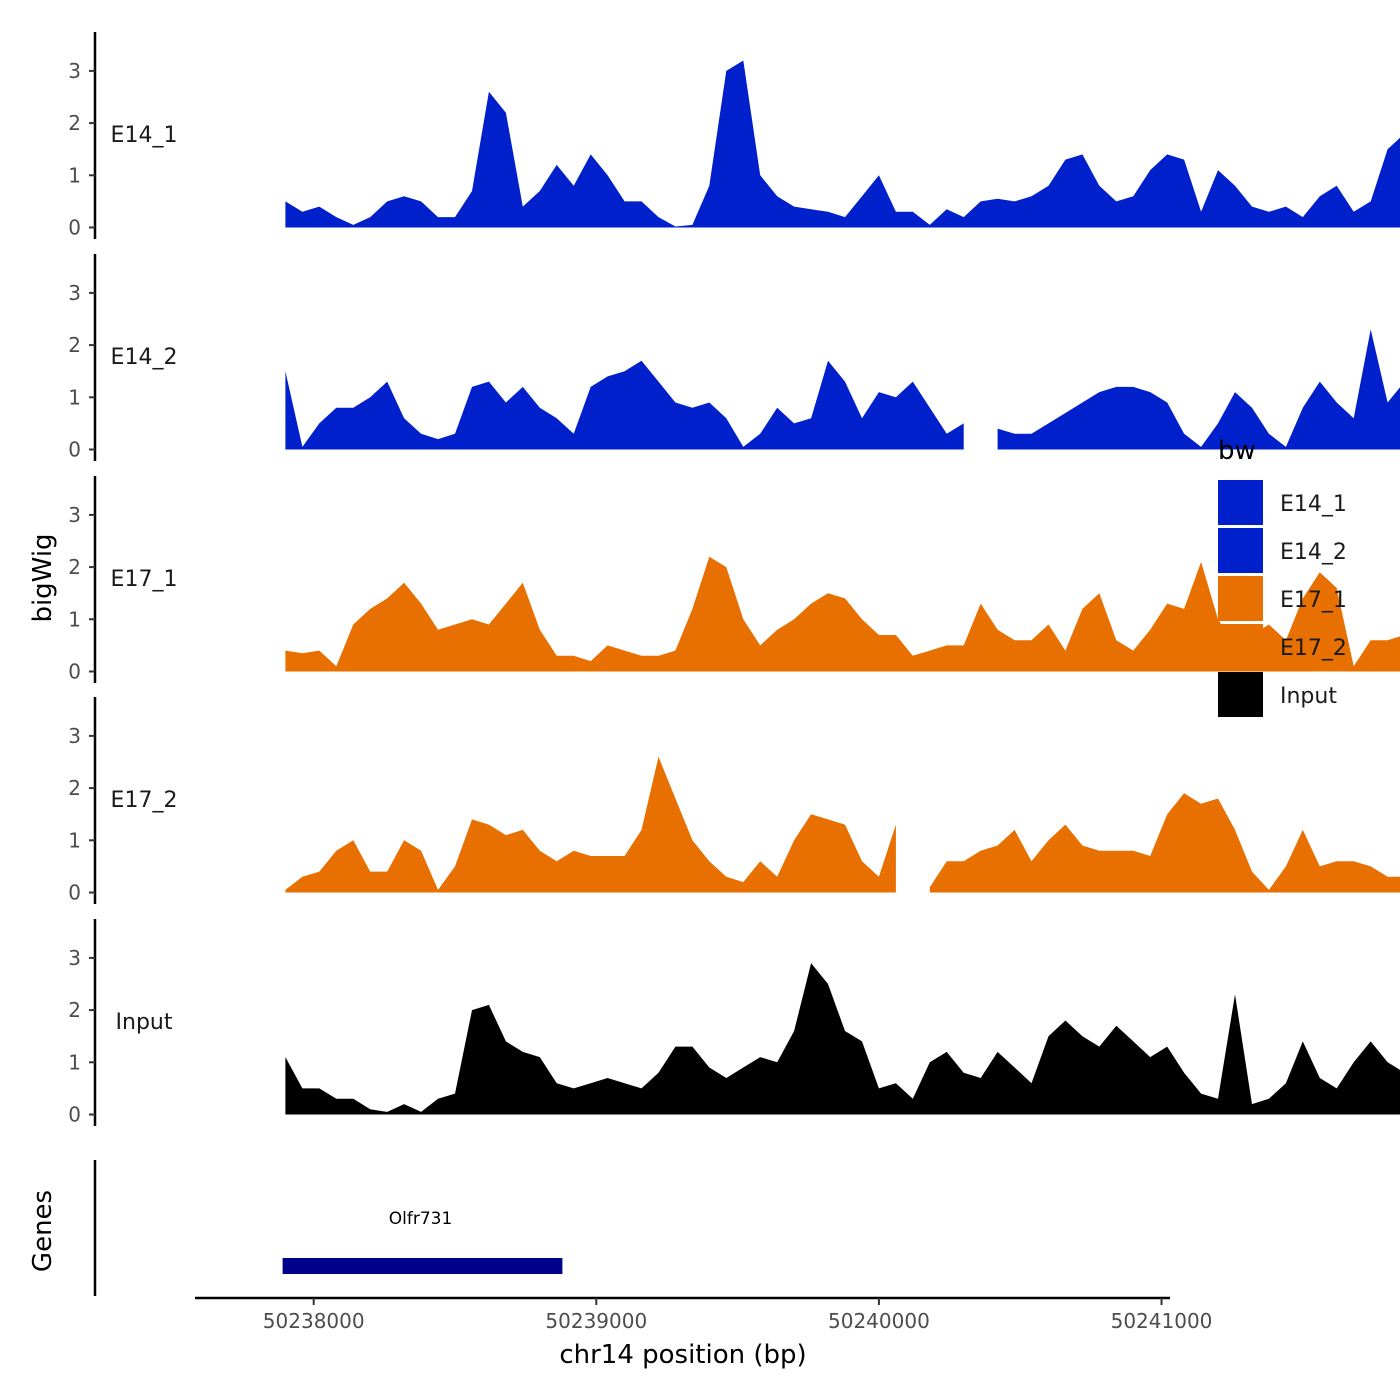 The image size is (1400, 1400). What do you see at coordinates (1313, 600) in the screenshot?
I see `legend-label: E17_1` at bounding box center [1313, 600].